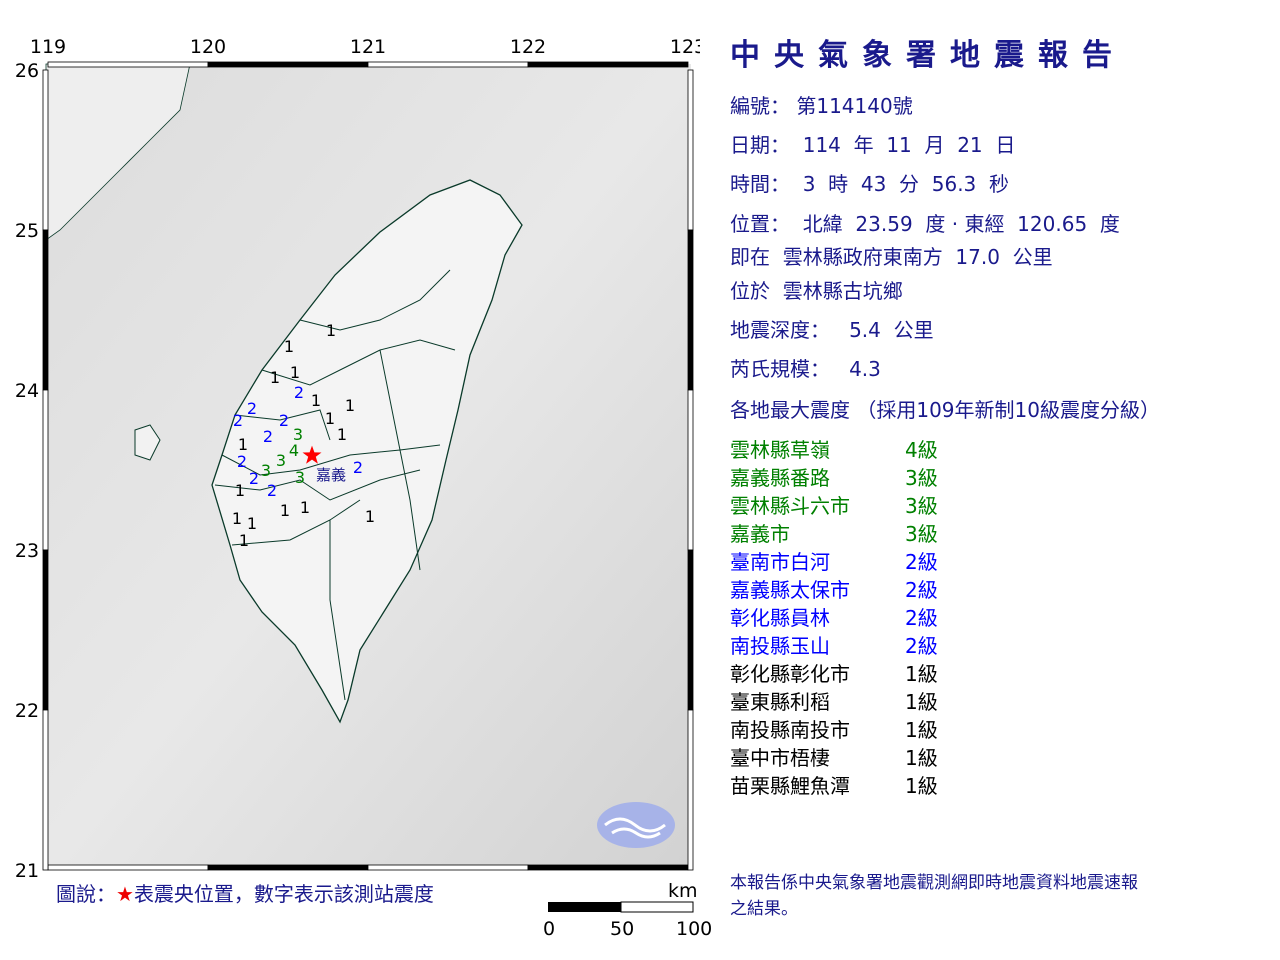 The height and width of the screenshot is (960, 1280). What do you see at coordinates (283, 894) in the screenshot?
I see `legend-text: 表震央位置，數字表示該測站震度` at bounding box center [283, 894].